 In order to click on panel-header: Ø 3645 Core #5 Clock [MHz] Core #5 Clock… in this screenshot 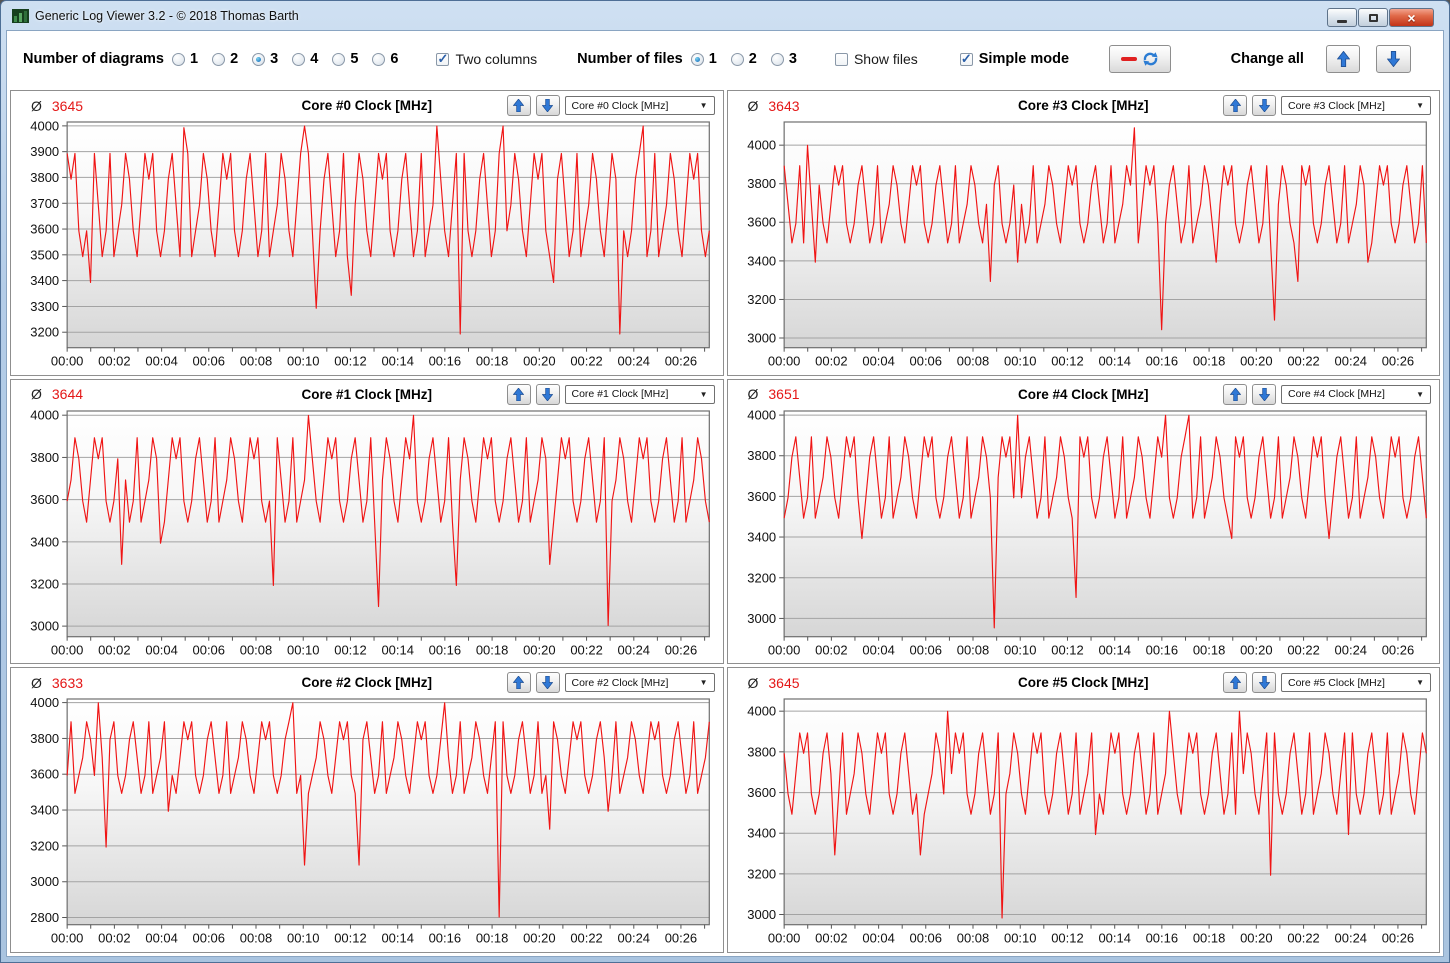, I will do `click(1084, 681)`.